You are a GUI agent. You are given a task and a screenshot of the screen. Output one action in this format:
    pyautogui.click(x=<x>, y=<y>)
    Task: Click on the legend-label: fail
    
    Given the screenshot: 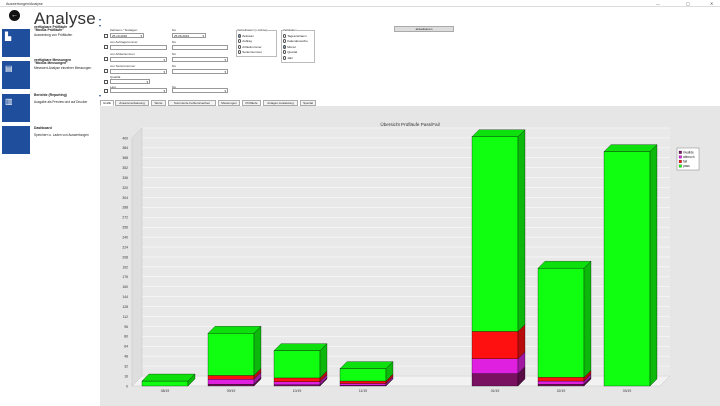 What is the action you would take?
    pyautogui.click(x=685, y=162)
    